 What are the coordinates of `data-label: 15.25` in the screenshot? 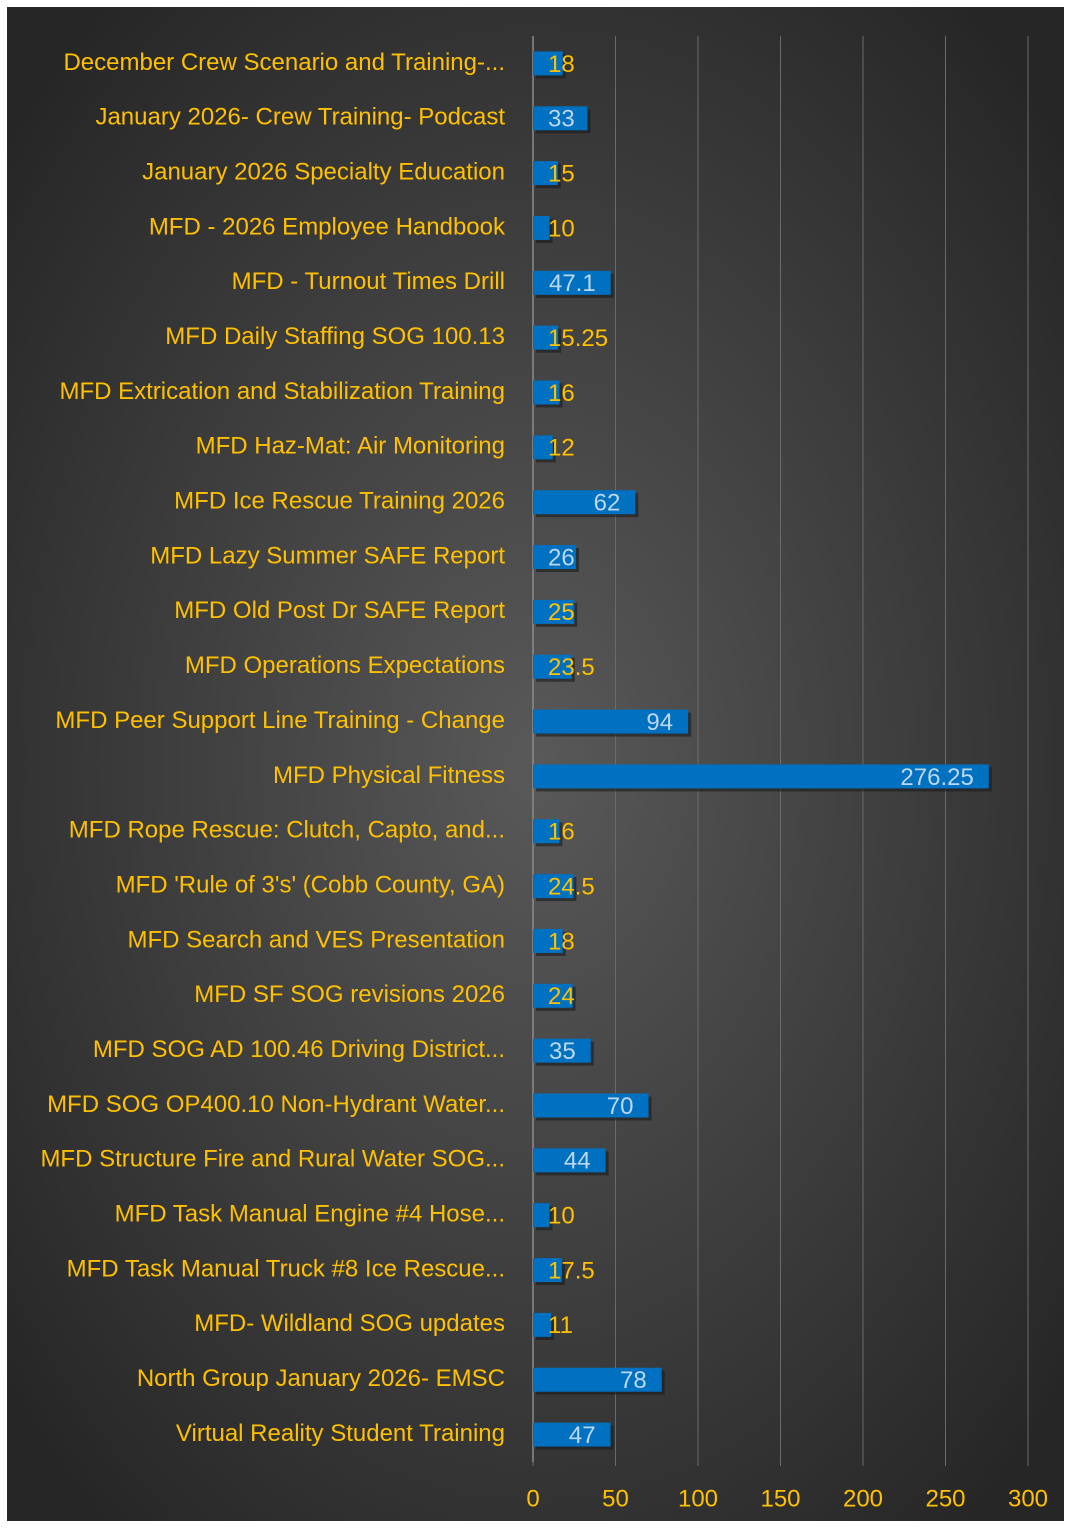 It's located at (578, 338).